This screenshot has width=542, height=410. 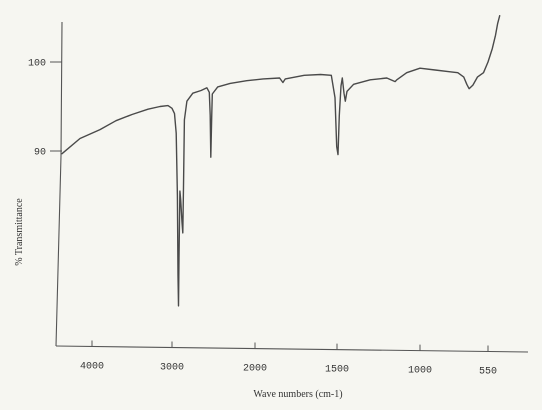 What do you see at coordinates (40, 153) in the screenshot?
I see `y-tick-label: 90` at bounding box center [40, 153].